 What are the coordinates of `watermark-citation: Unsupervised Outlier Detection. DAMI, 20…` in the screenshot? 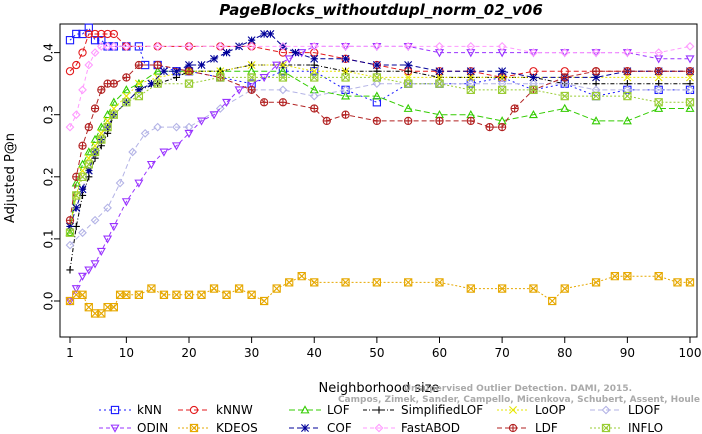 It's located at (518, 389).